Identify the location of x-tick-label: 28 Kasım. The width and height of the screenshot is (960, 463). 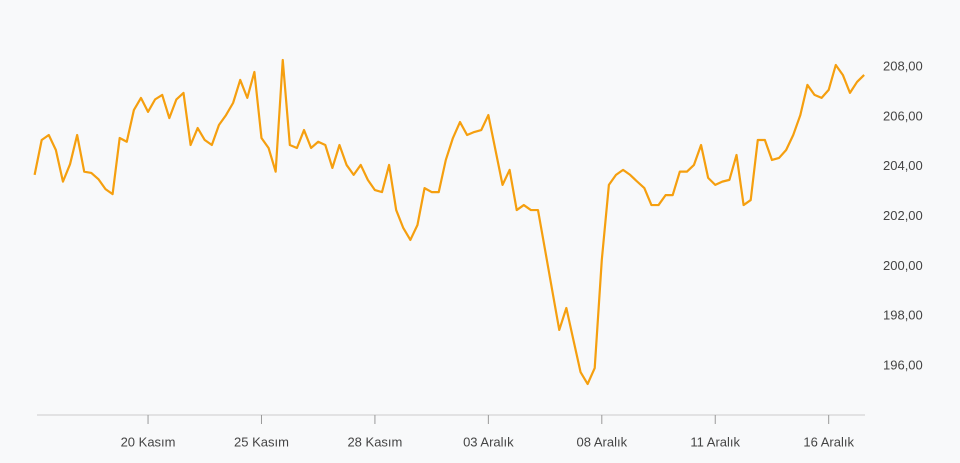
(374, 441).